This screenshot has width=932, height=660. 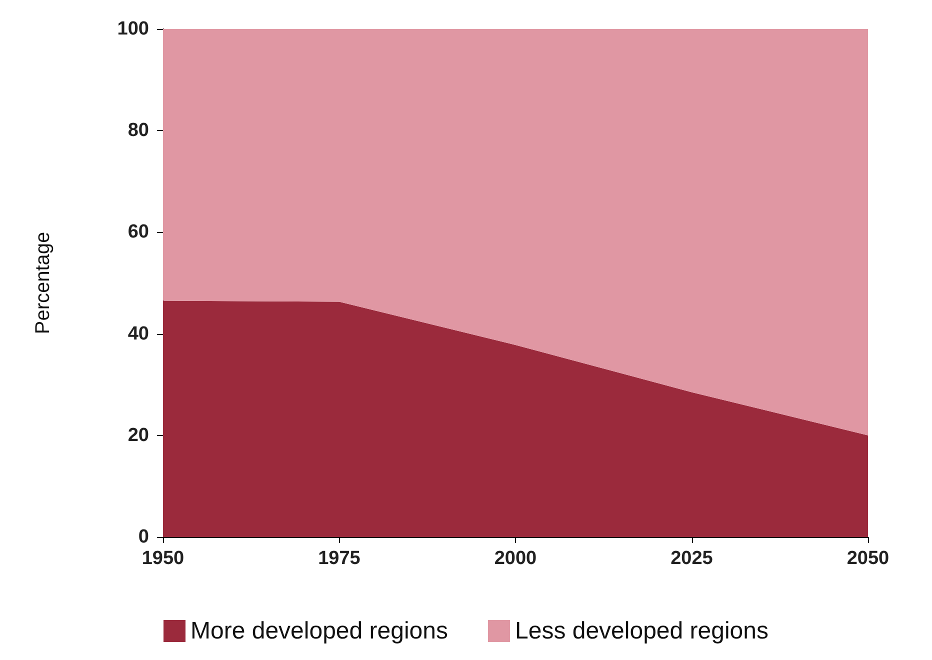 I want to click on x-tick-label: 2025, so click(x=692, y=558).